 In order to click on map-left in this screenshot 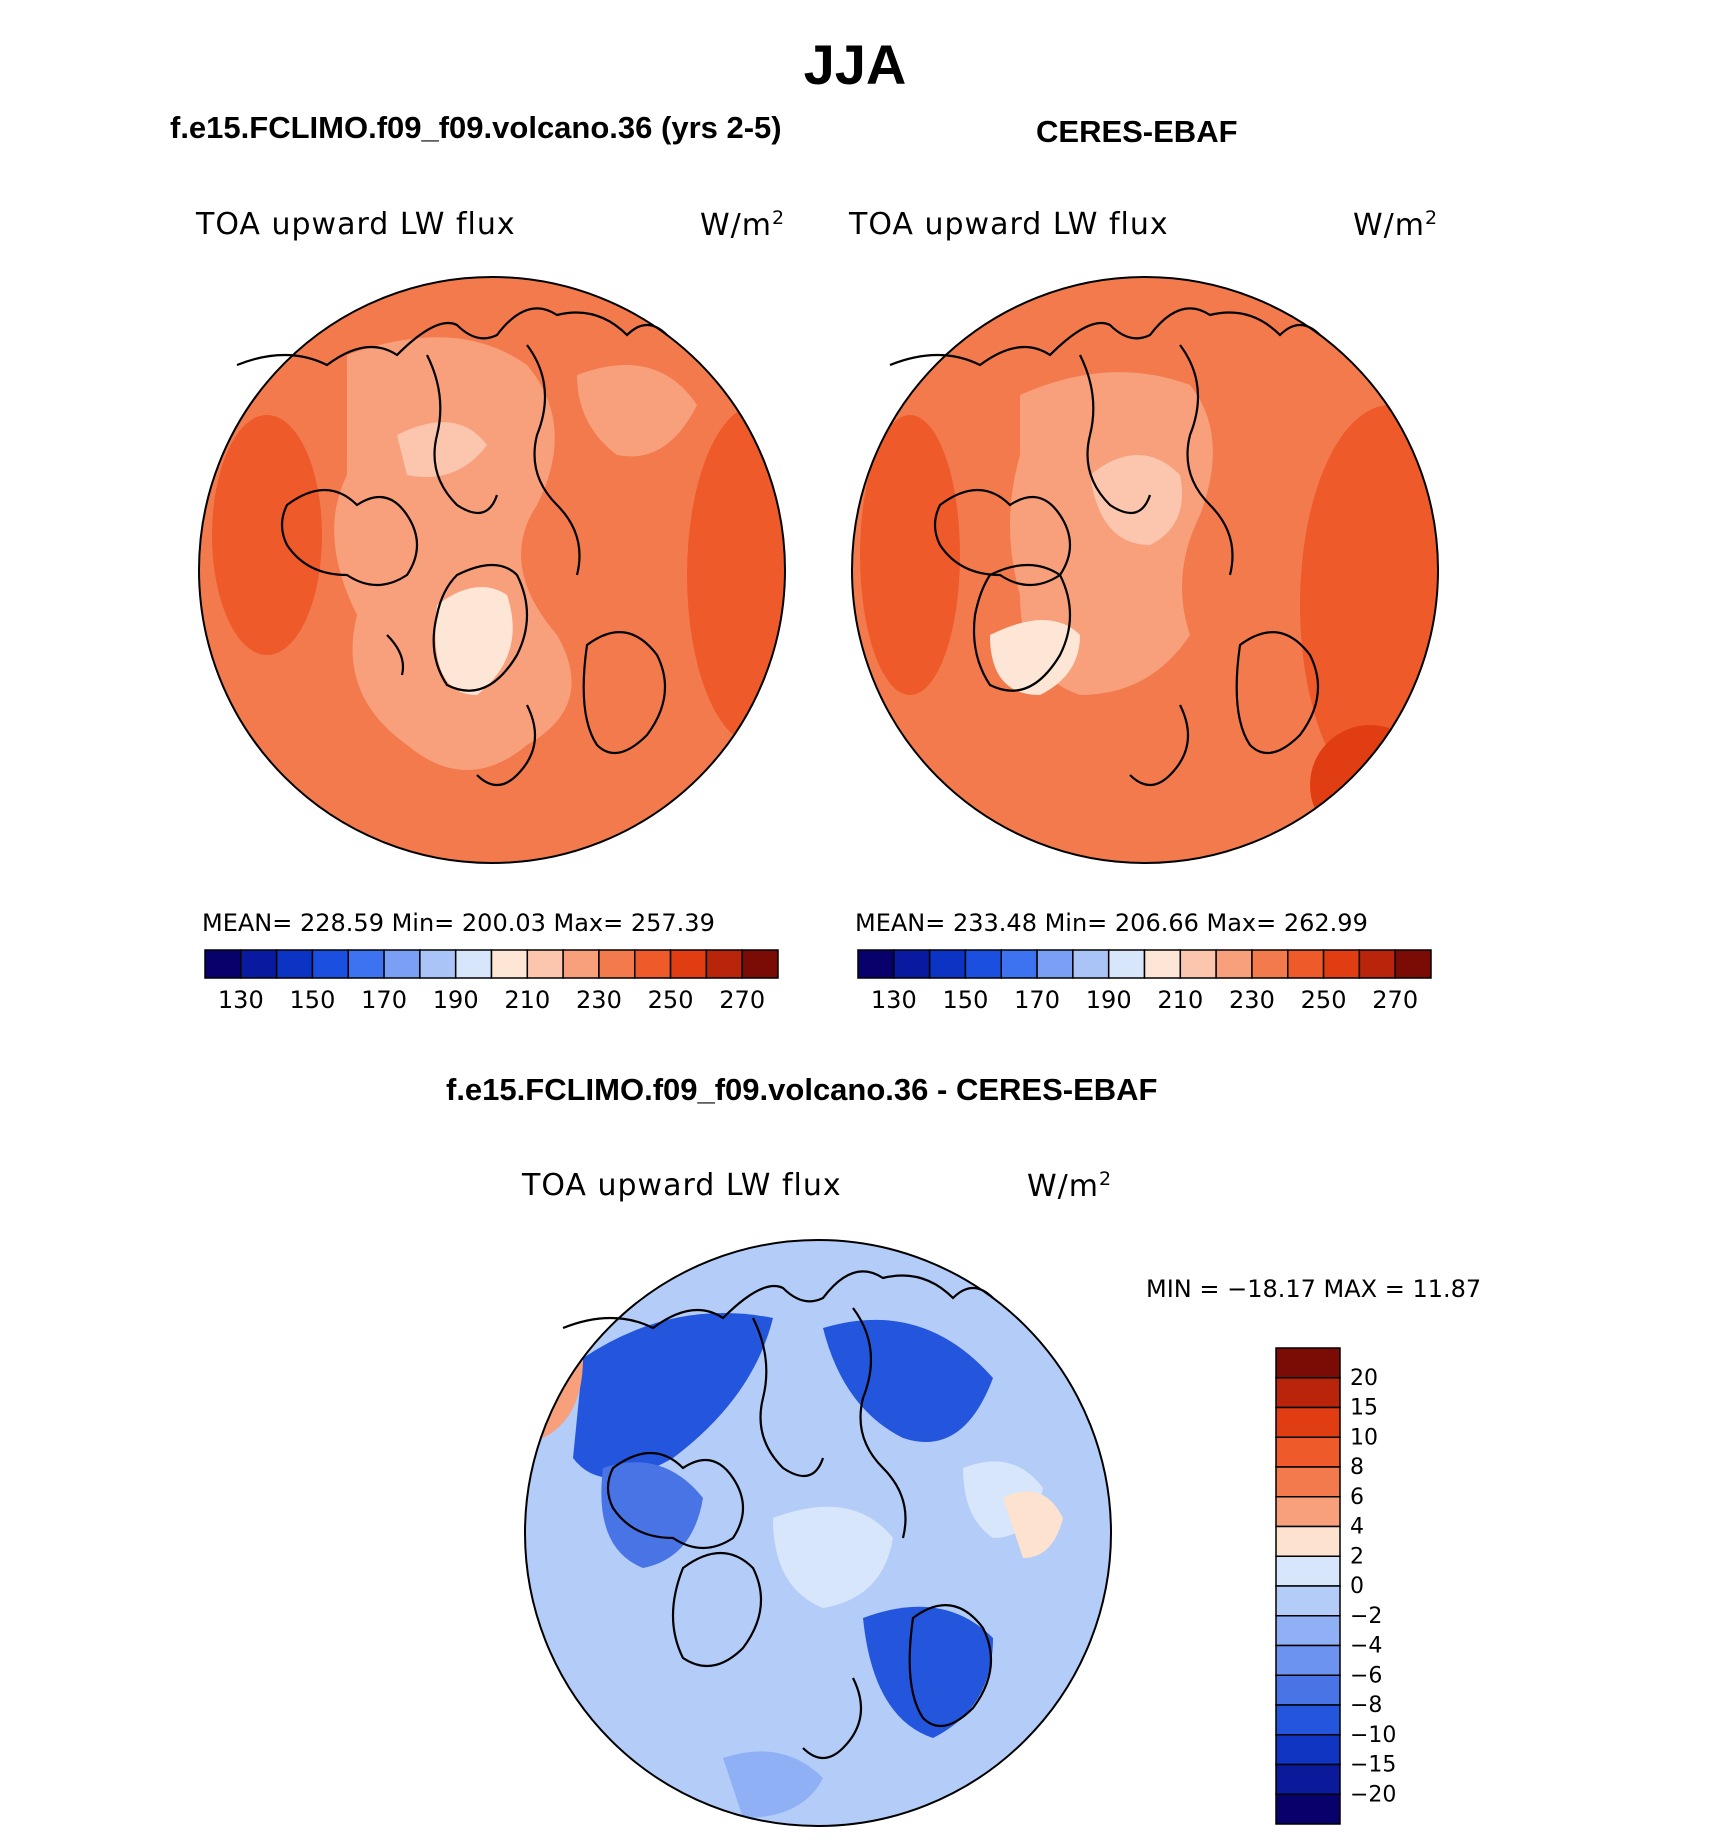, I will do `click(492, 570)`.